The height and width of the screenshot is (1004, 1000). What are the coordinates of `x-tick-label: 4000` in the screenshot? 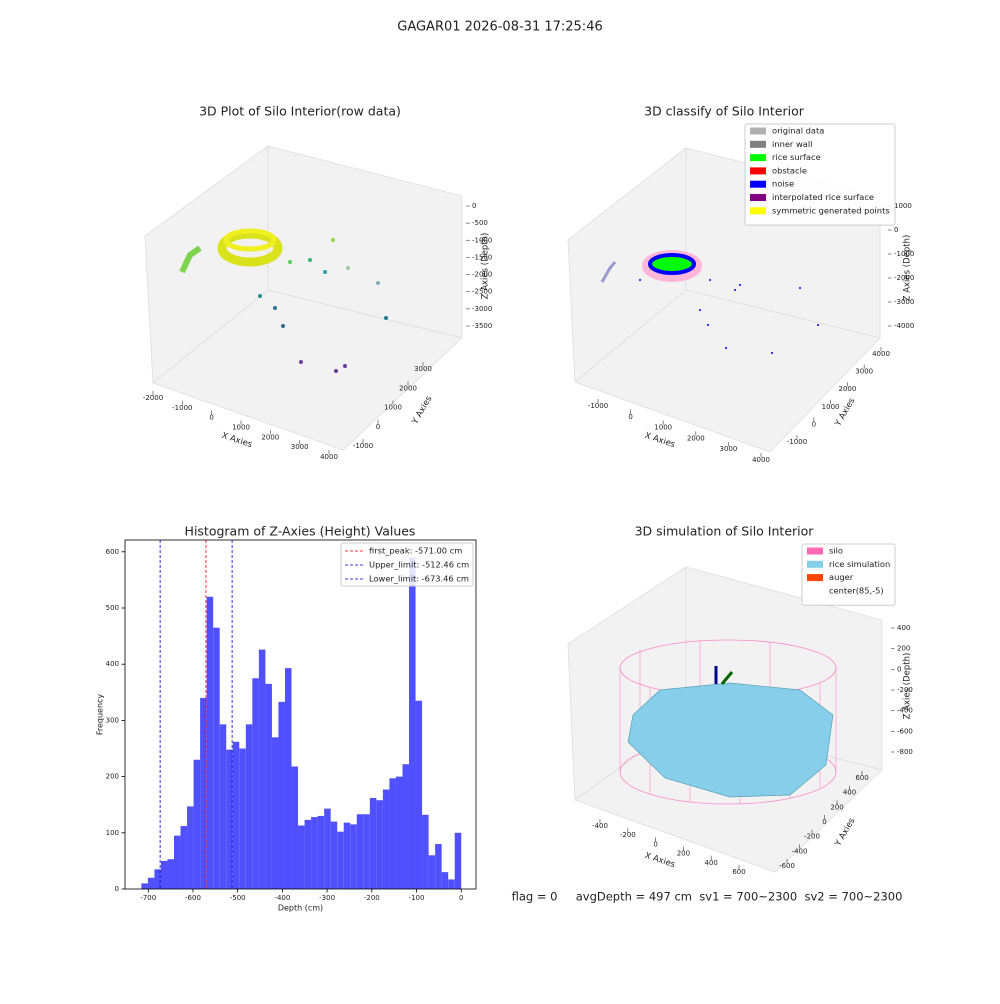 It's located at (761, 460).